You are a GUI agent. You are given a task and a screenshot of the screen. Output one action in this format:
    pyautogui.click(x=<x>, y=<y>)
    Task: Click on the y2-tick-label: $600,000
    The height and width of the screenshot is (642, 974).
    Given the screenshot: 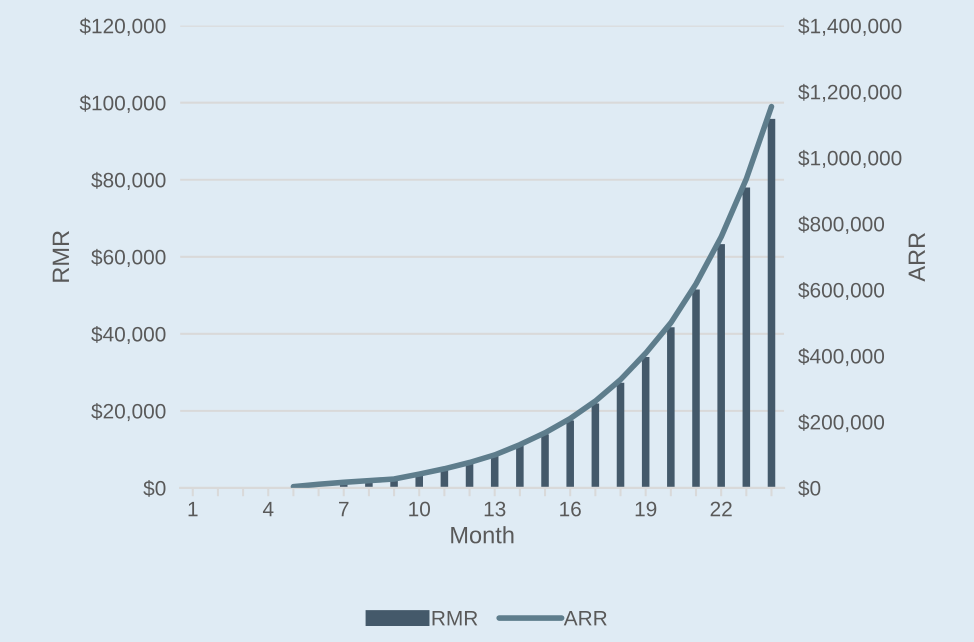 What is the action you would take?
    pyautogui.click(x=841, y=291)
    